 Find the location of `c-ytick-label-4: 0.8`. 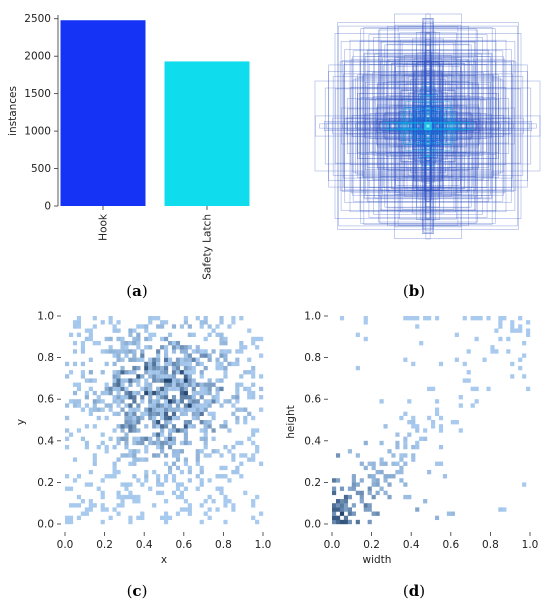

c-ytick-label-4: 0.8 is located at coordinates (45, 358).